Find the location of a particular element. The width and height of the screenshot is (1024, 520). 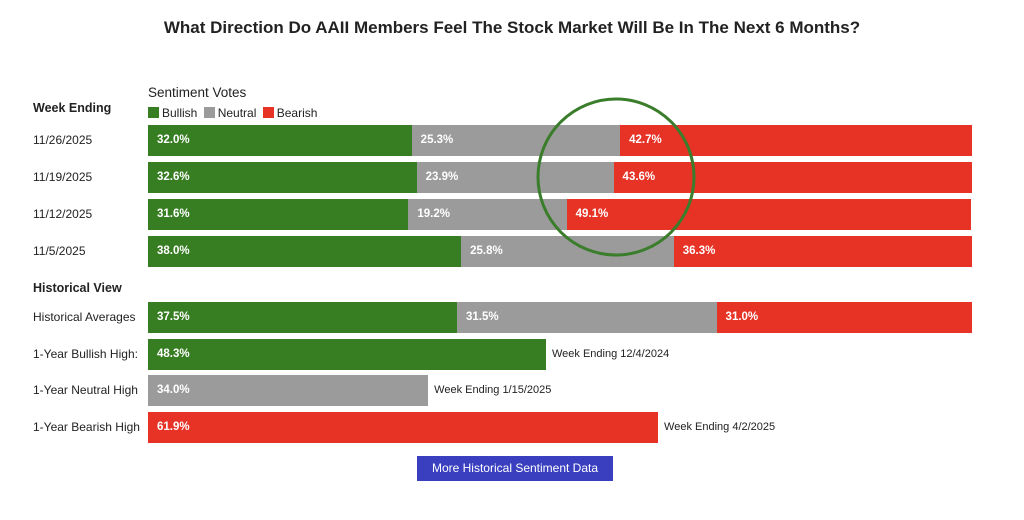

week-ending-header: Week Ending is located at coordinates (72, 108).